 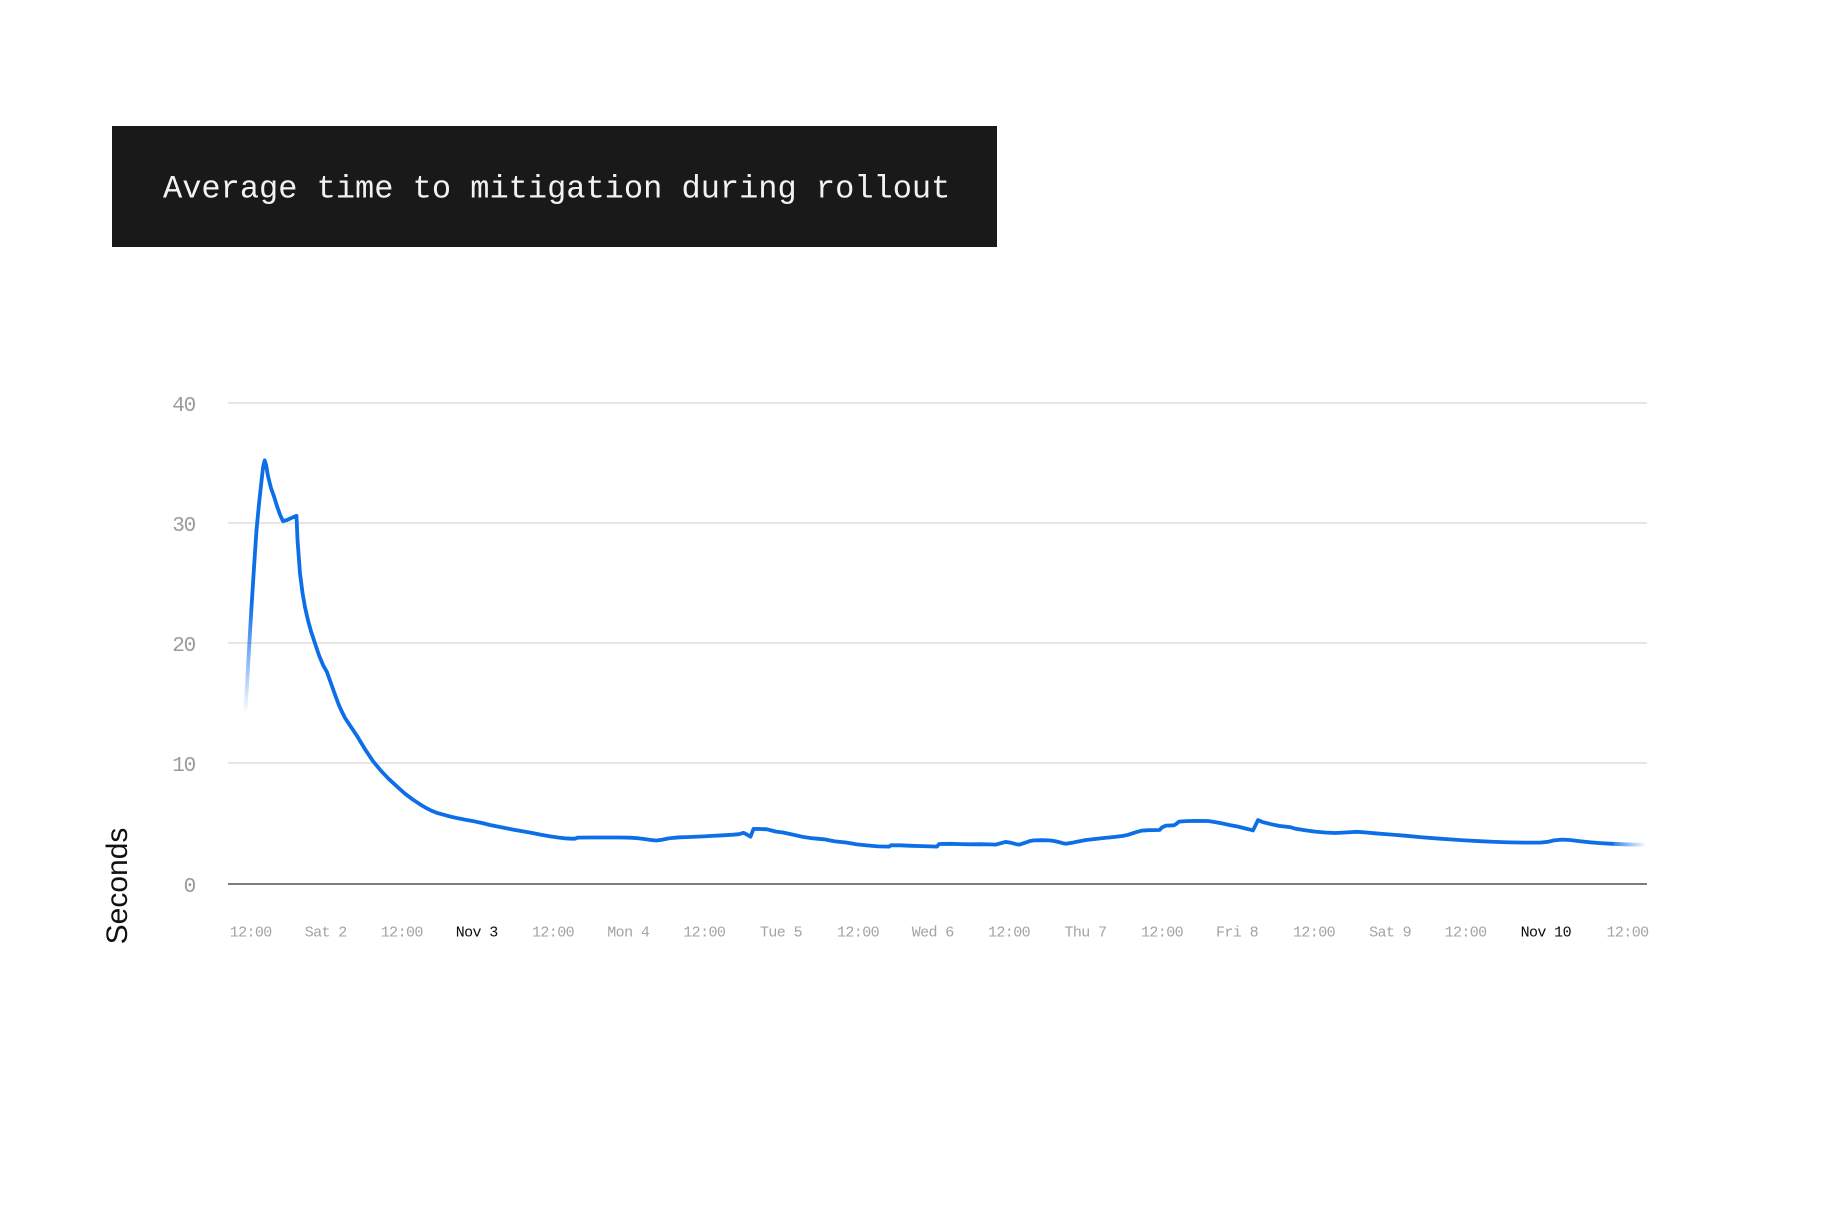 What do you see at coordinates (183, 766) in the screenshot?
I see `svg-text: 10` at bounding box center [183, 766].